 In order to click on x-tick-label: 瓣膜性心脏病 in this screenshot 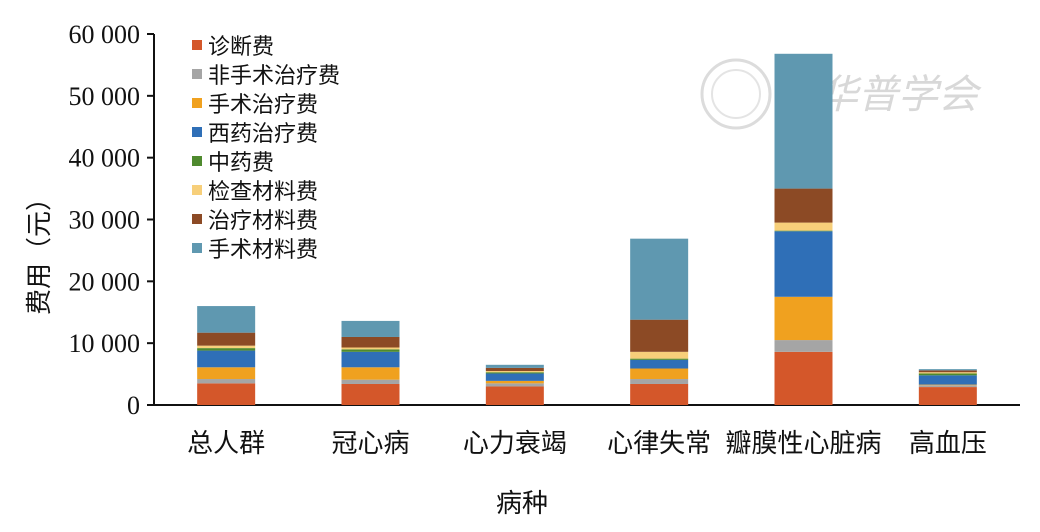, I will do `click(803, 444)`.